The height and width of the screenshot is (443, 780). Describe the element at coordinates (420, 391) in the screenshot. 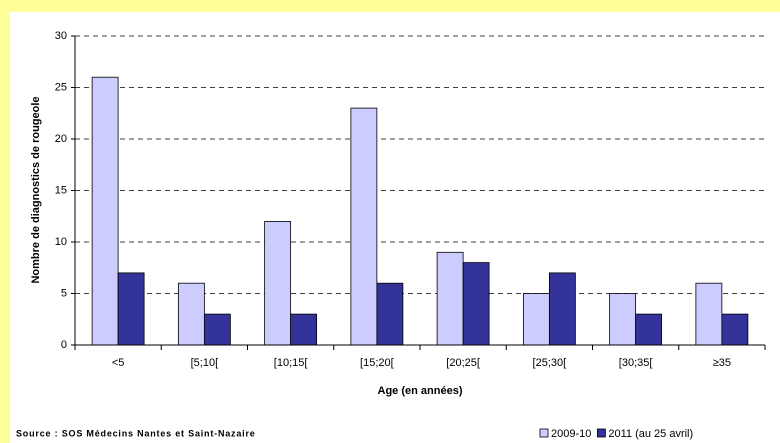

I see `x-axis-label: Age (en années)` at that location.